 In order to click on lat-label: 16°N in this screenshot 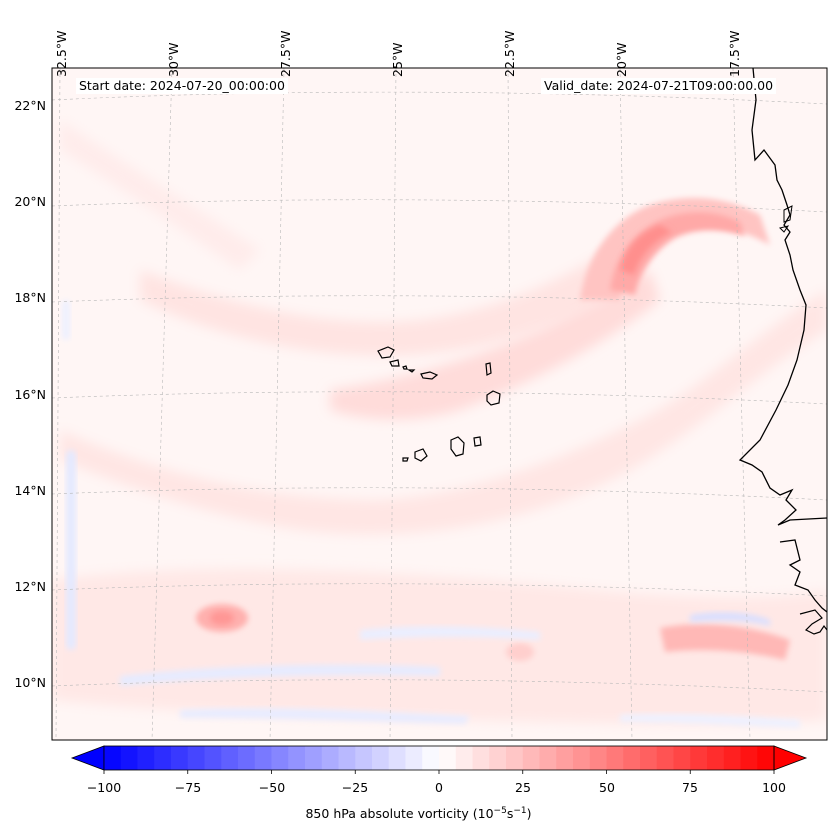, I will do `click(30, 394)`.